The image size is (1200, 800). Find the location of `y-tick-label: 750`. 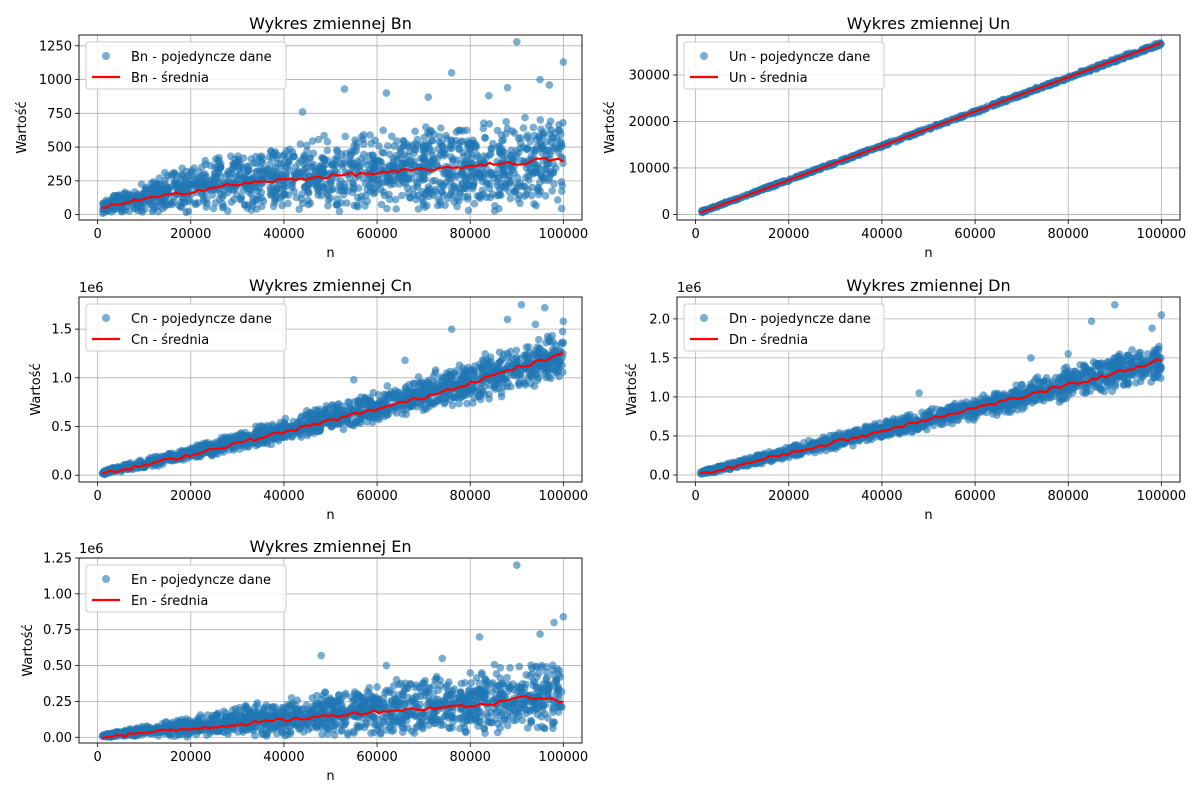

y-tick-label: 750 is located at coordinates (59, 114).